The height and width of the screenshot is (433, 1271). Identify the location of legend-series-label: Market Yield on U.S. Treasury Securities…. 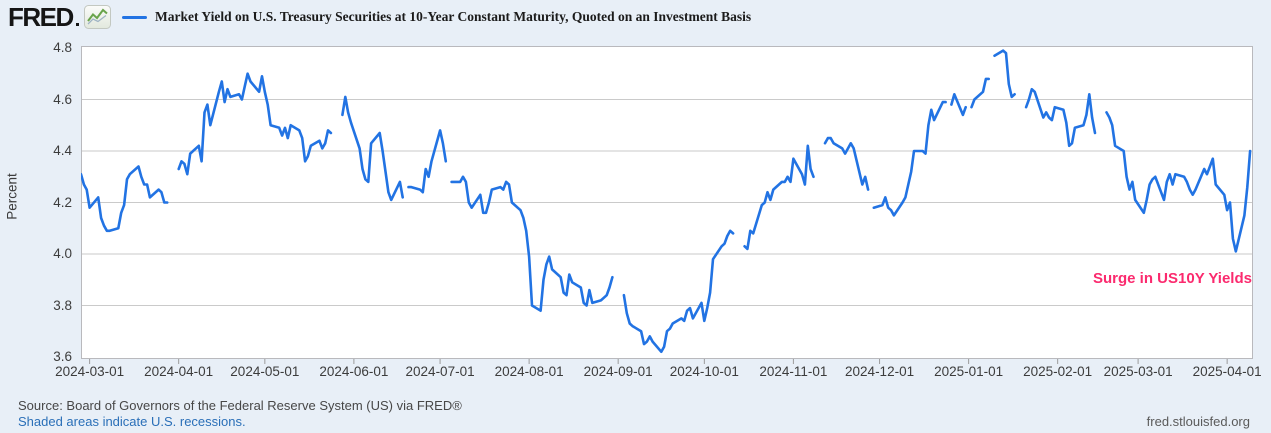
(453, 16).